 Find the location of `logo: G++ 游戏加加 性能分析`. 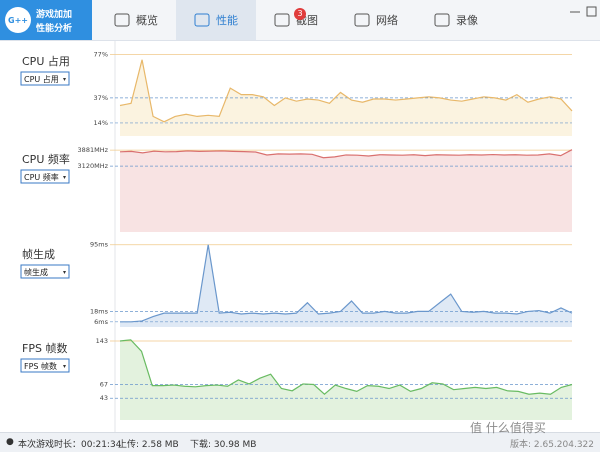

logo: G++ 游戏加加 性能分析 is located at coordinates (46, 20).